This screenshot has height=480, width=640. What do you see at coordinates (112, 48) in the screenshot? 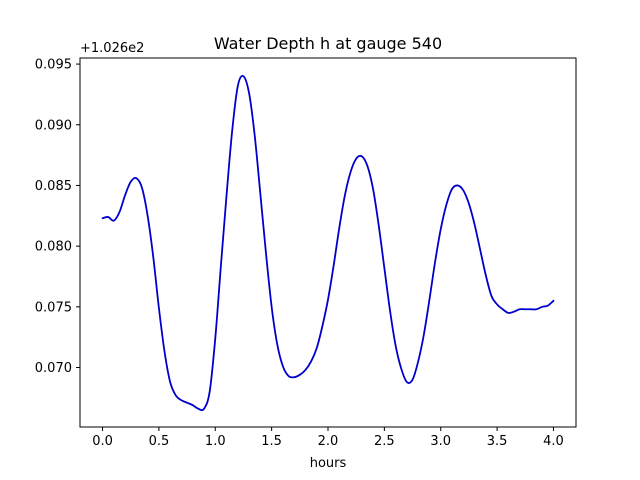
I see `y-offset-label: +1.026e2` at bounding box center [112, 48].